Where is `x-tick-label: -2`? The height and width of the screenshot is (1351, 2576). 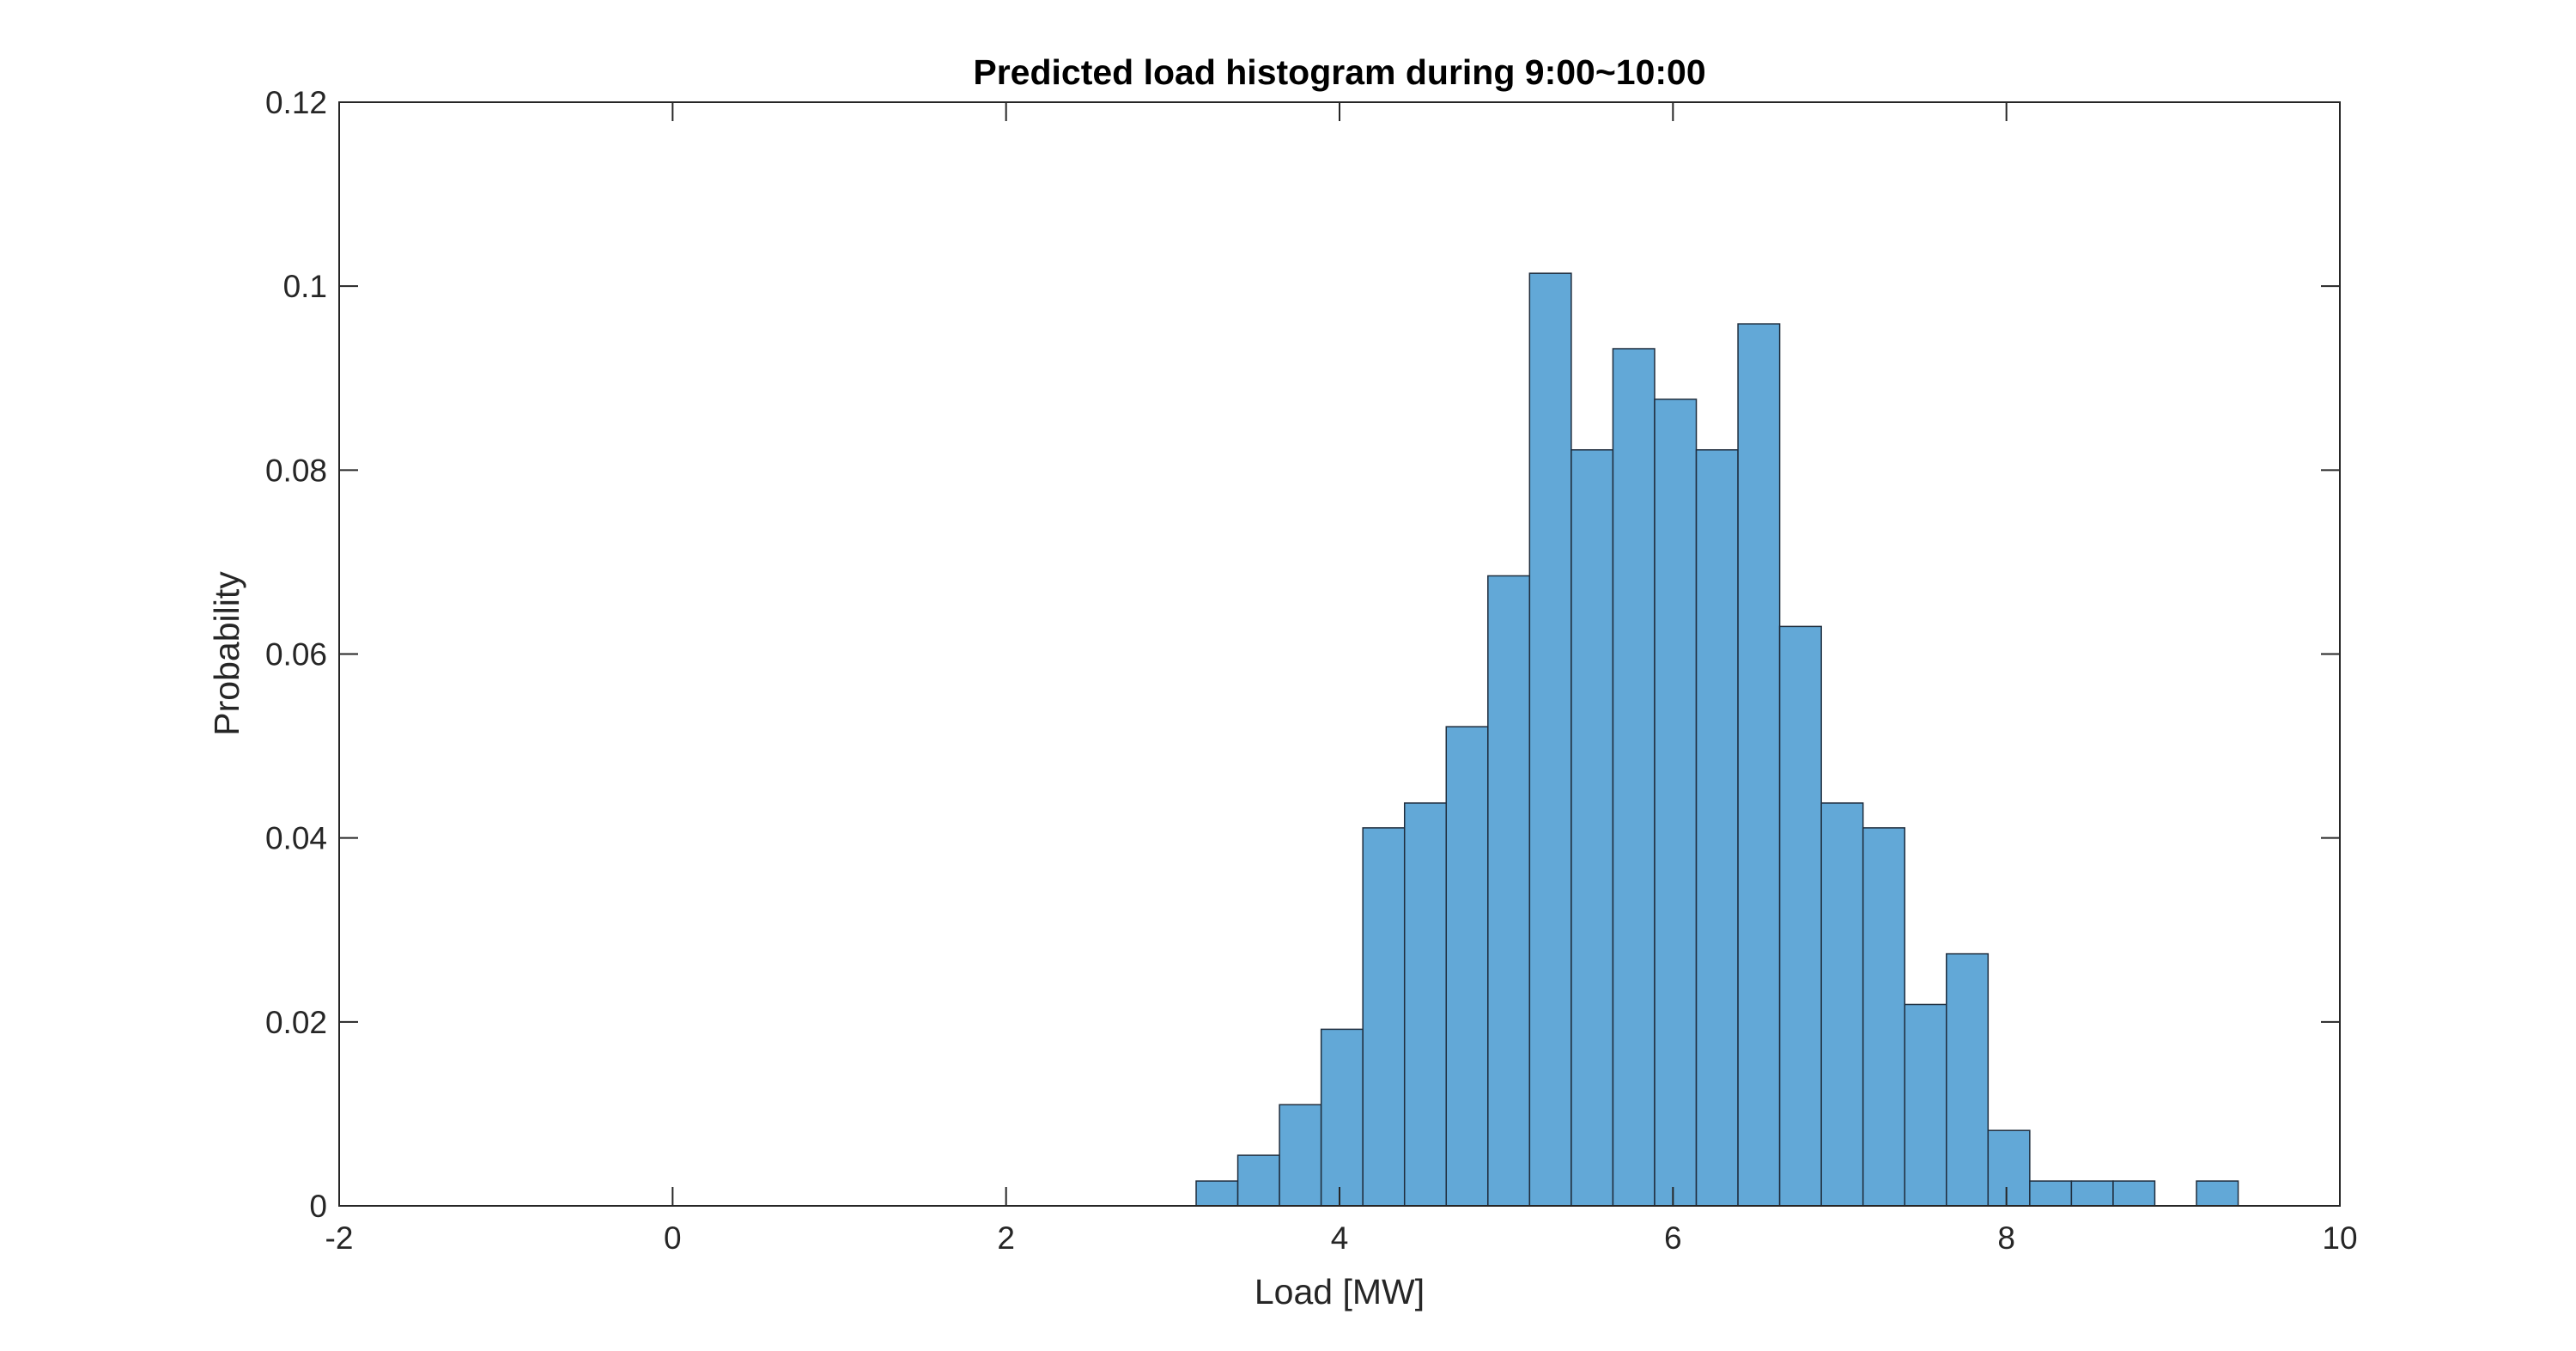
x-tick-label: -2 is located at coordinates (339, 1238).